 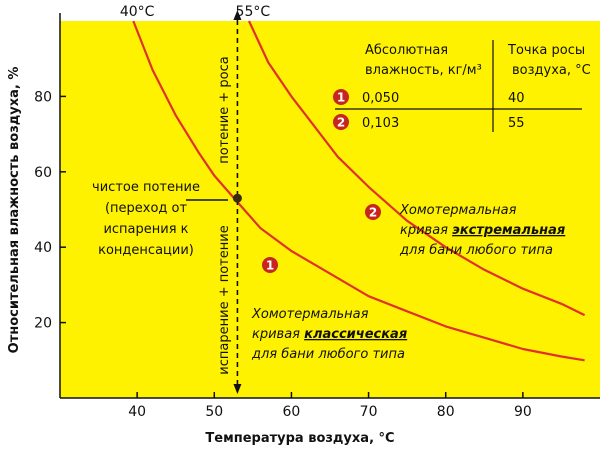 What do you see at coordinates (146, 208) in the screenshot?
I see `point-note-line: (переход от` at bounding box center [146, 208].